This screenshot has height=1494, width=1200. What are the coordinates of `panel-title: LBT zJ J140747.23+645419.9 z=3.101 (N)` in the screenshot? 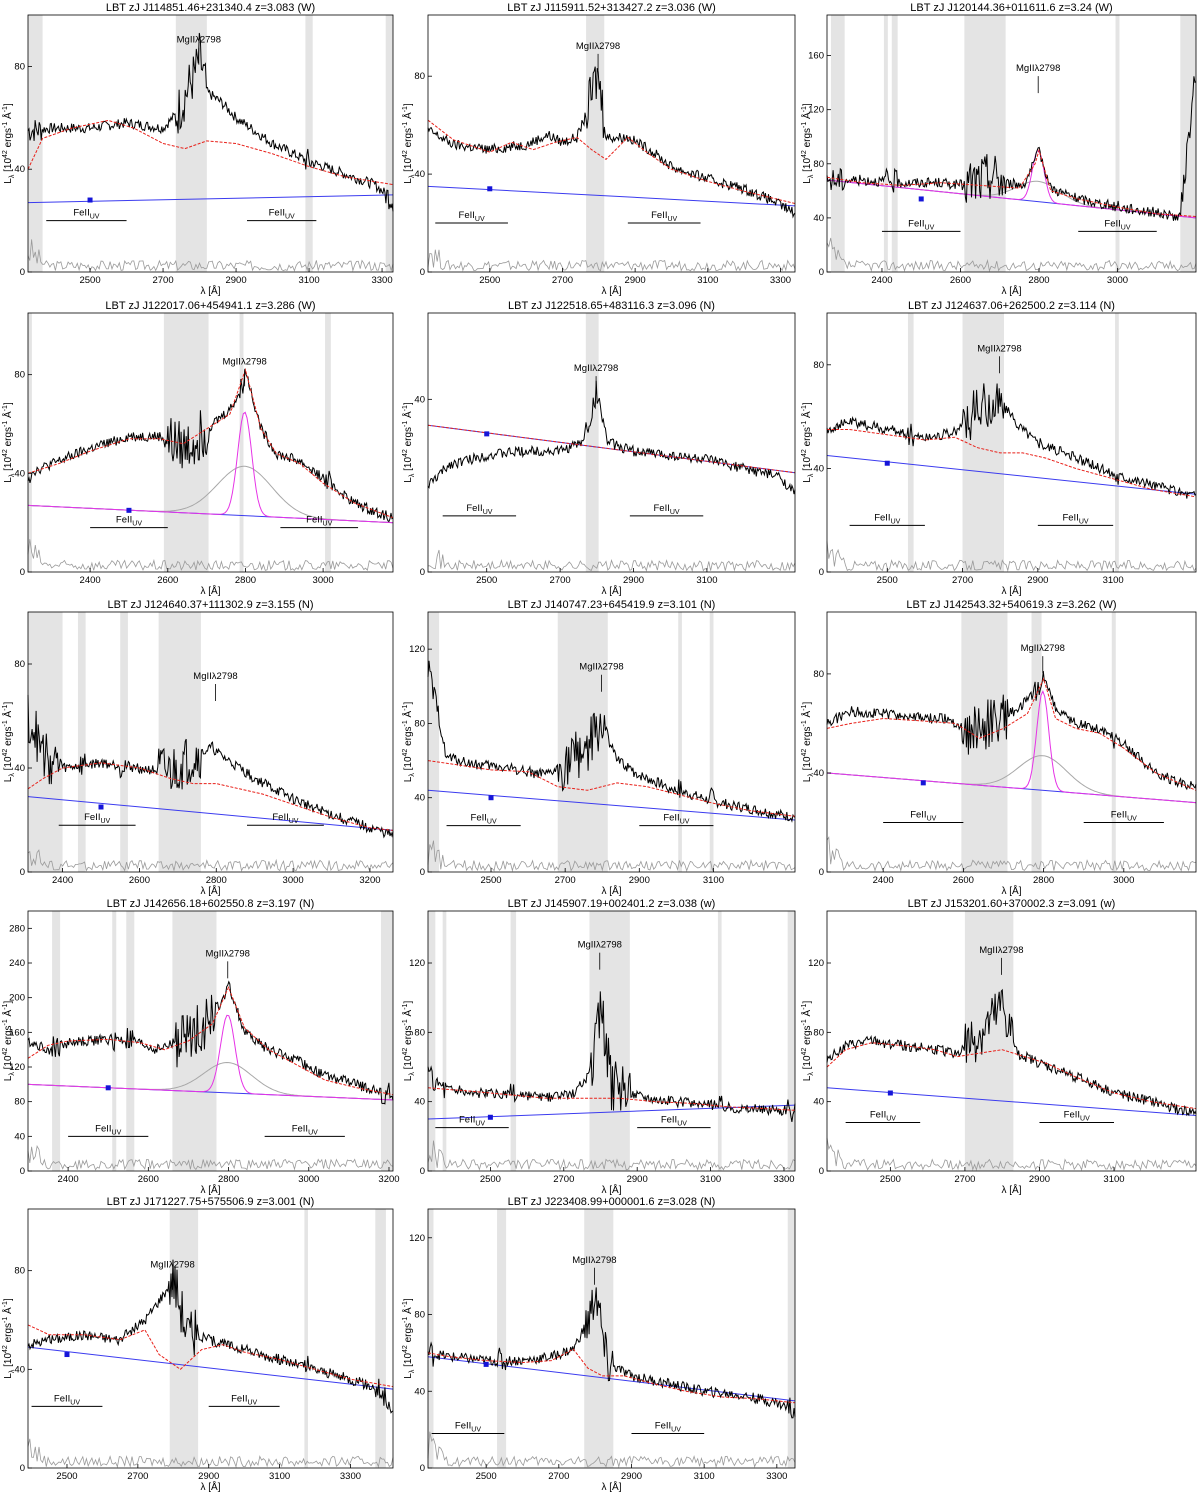 It's located at (612, 605).